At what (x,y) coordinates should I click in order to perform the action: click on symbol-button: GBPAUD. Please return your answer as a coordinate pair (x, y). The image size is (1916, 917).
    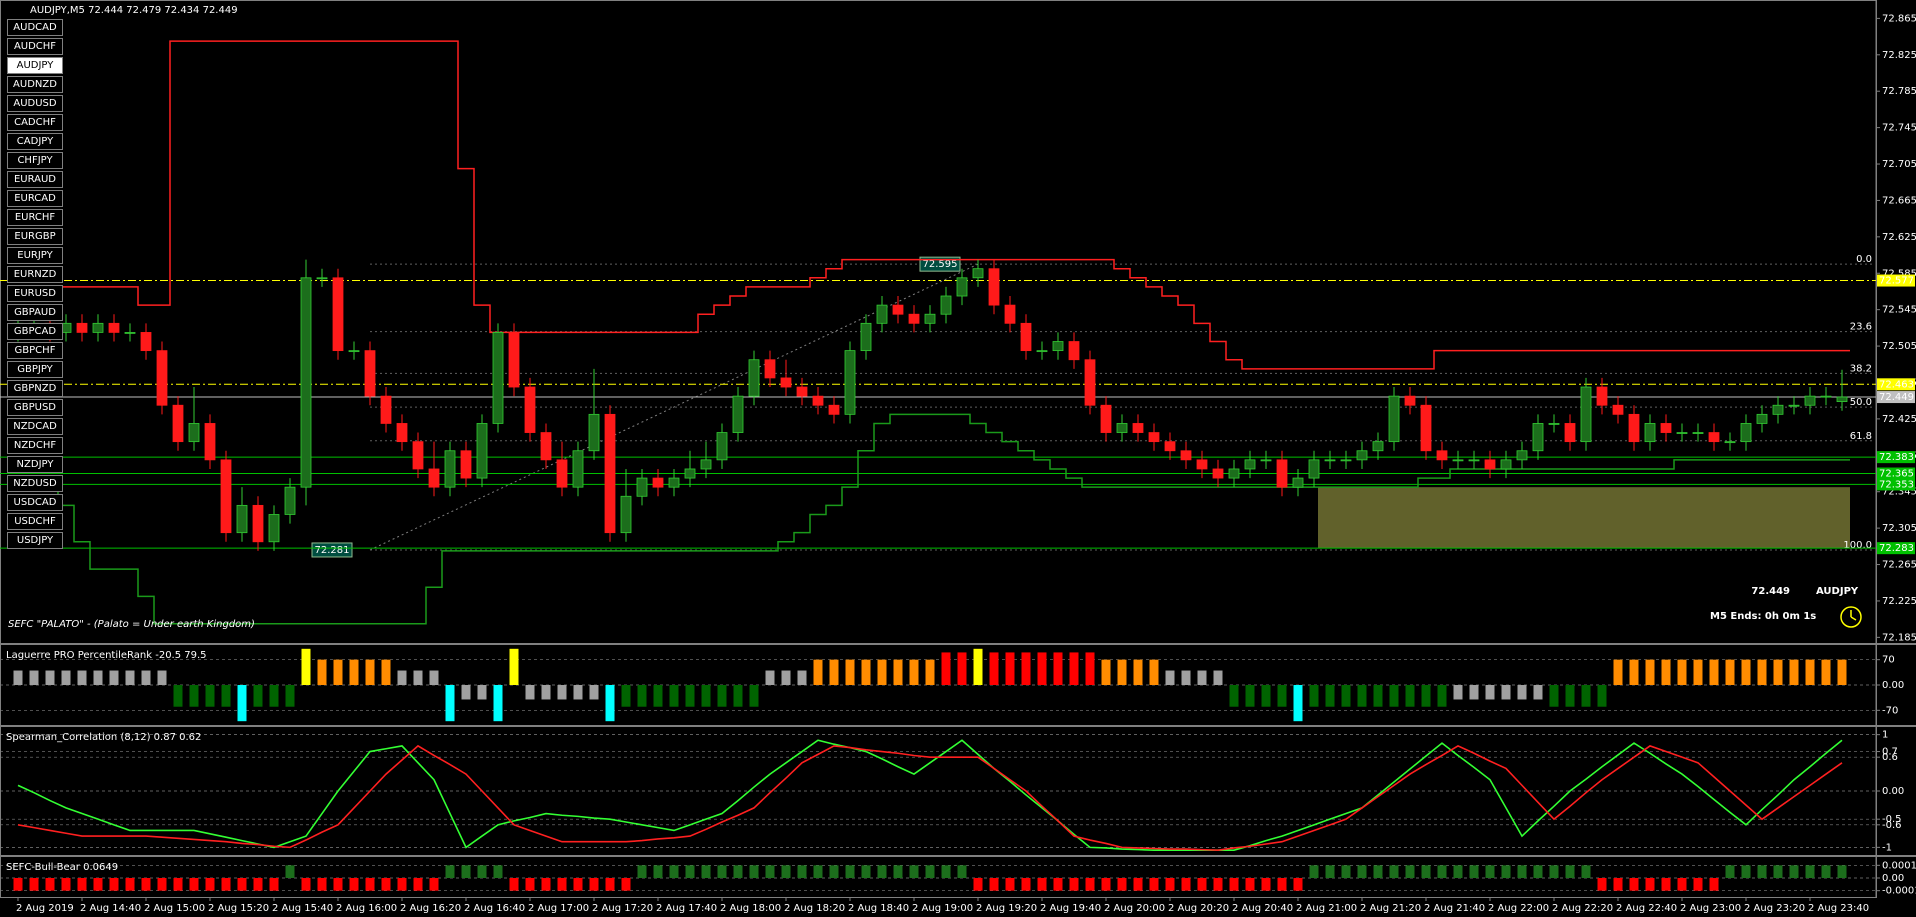
    Looking at the image, I should click on (35, 312).